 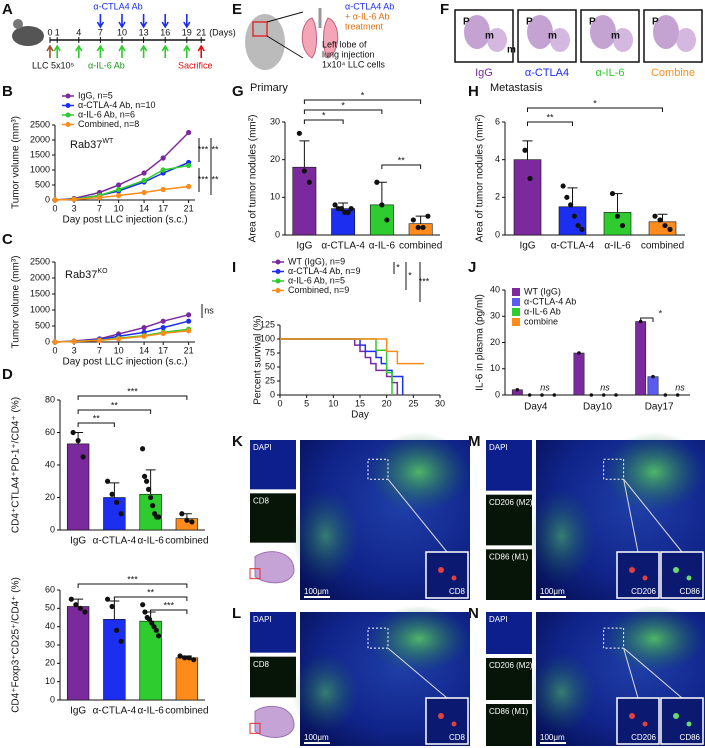 I want to click on timeline-day: 1, so click(x=57, y=32).